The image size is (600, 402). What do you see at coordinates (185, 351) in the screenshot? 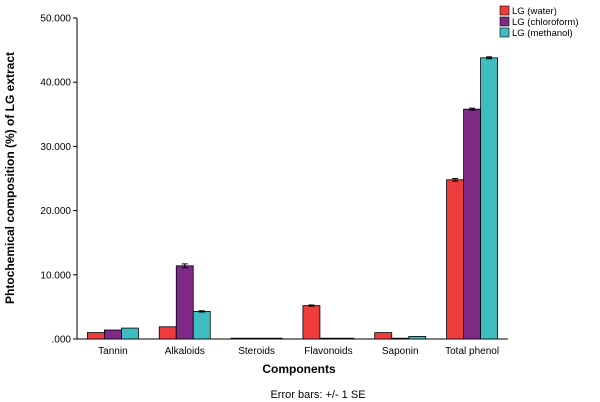
I see `x-tick-label: Alkaloids` at bounding box center [185, 351].